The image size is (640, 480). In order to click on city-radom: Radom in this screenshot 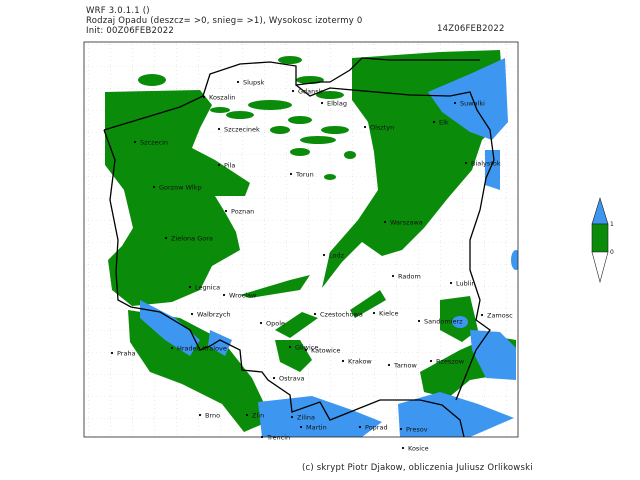, I will do `click(406, 276)`.